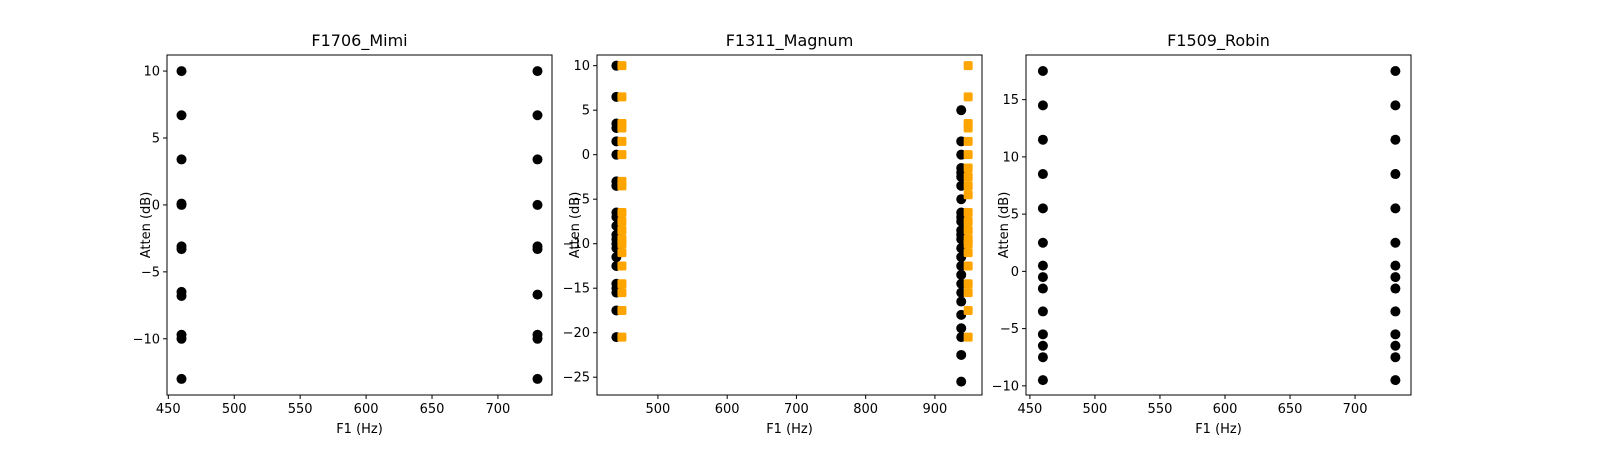 The height and width of the screenshot is (455, 1611). Describe the element at coordinates (658, 409) in the screenshot. I see `x-tick-label: 500` at that location.